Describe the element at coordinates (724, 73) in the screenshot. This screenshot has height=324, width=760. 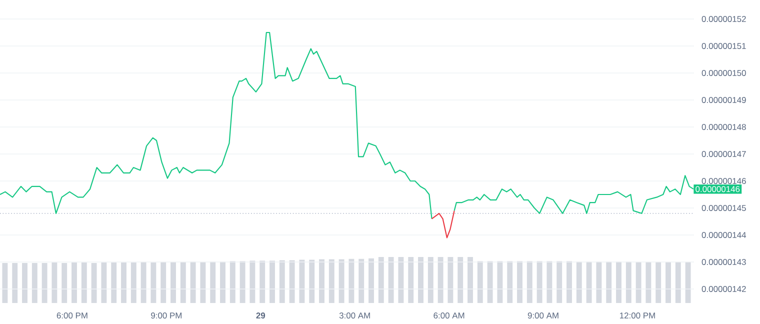
I see `y-tick-label: 0.00000150` at that location.